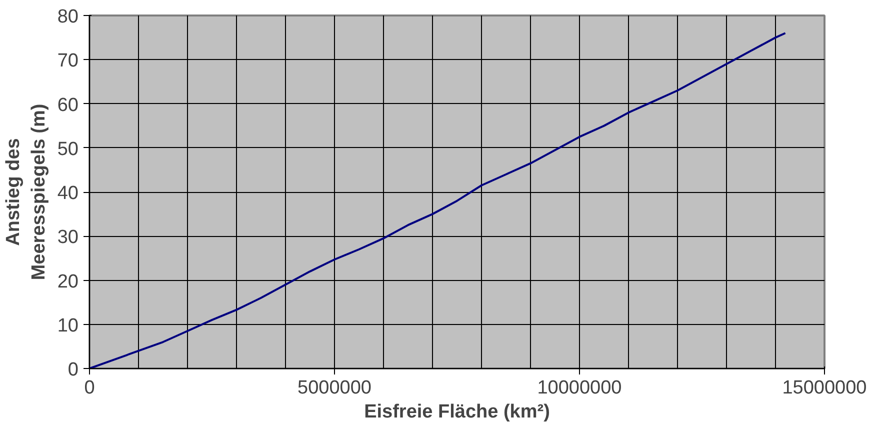  Describe the element at coordinates (73, 370) in the screenshot. I see `y-tick-label: 0` at that location.